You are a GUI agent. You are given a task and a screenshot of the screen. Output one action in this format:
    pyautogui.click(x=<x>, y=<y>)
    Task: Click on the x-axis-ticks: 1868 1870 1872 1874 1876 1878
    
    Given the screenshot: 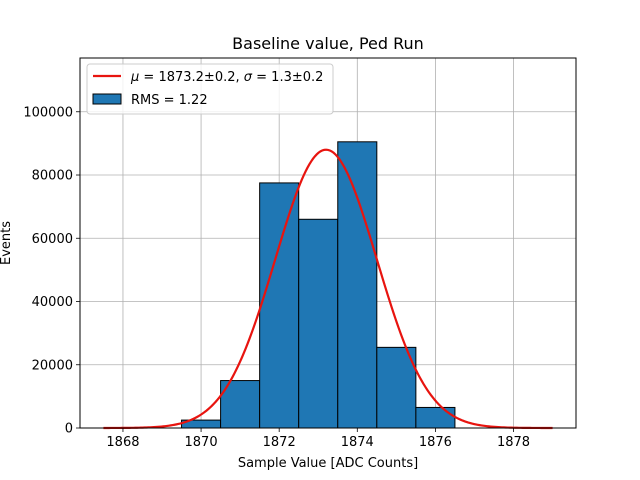 What is the action you would take?
    pyautogui.click(x=318, y=439)
    